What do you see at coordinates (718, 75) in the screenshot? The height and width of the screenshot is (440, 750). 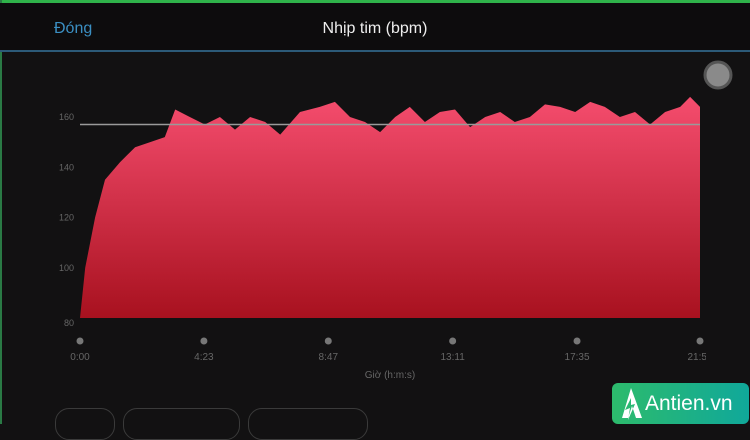 I see `scroll-handle` at bounding box center [718, 75].